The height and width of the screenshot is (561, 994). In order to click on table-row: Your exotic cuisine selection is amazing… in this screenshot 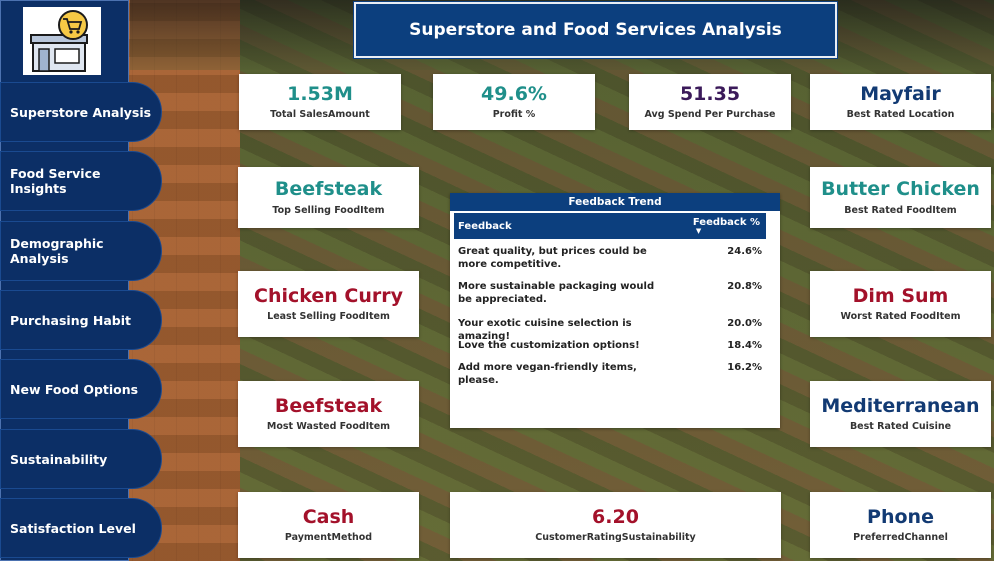, I will do `click(610, 330)`.